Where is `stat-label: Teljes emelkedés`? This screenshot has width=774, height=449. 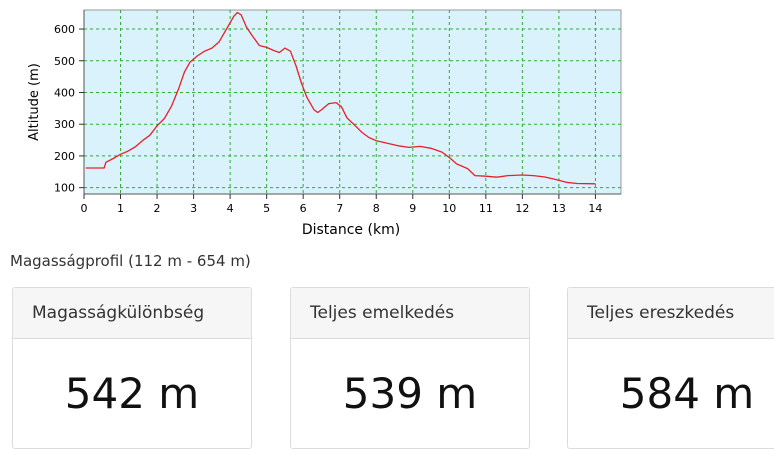
stat-label: Teljes emelkedés is located at coordinates (410, 313).